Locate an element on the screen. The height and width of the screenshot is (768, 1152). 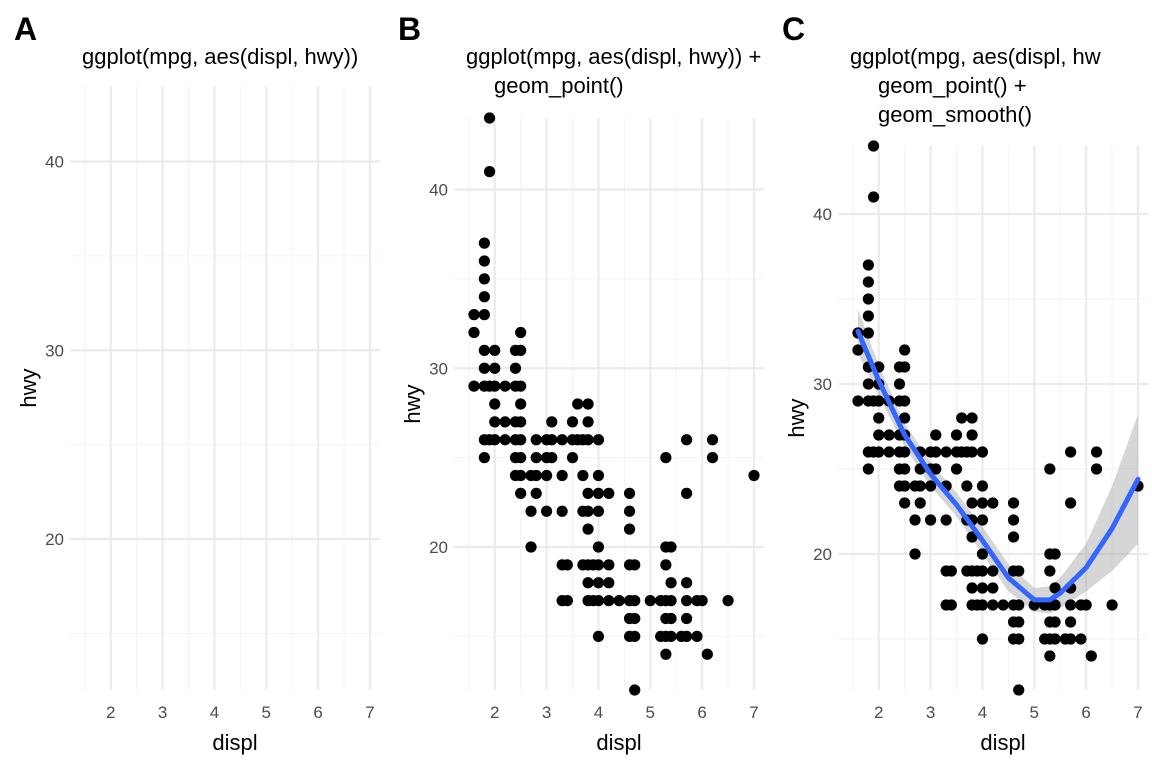
x-tick-label: 6 is located at coordinates (317, 712).